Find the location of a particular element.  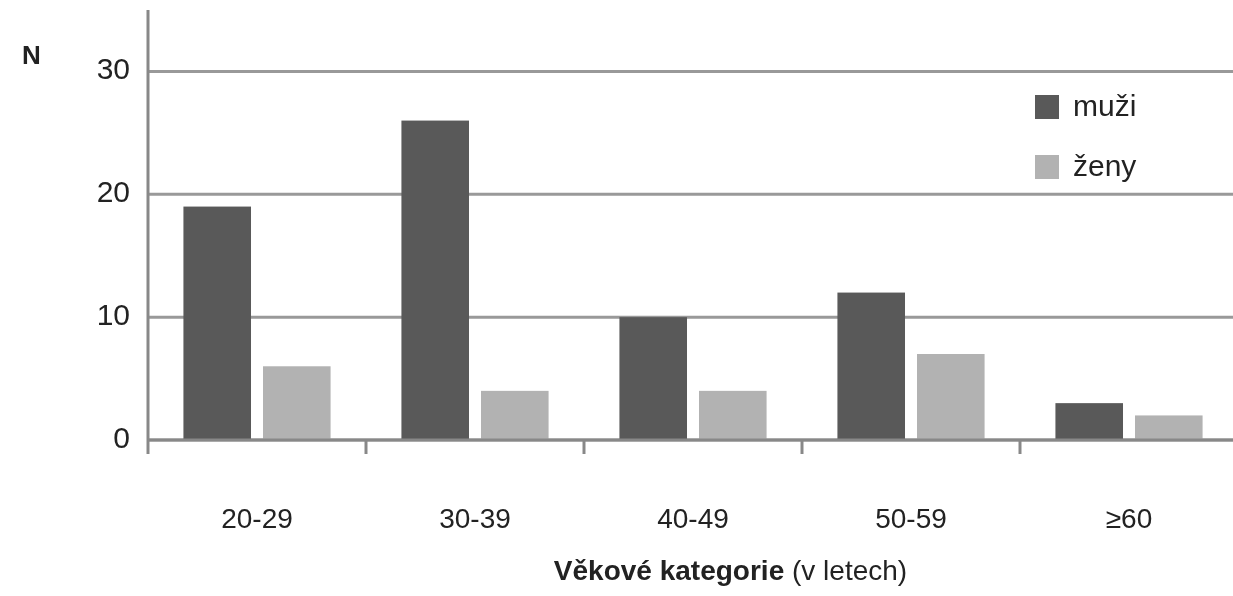

x-tick-label: 20-29 is located at coordinates (257, 518).